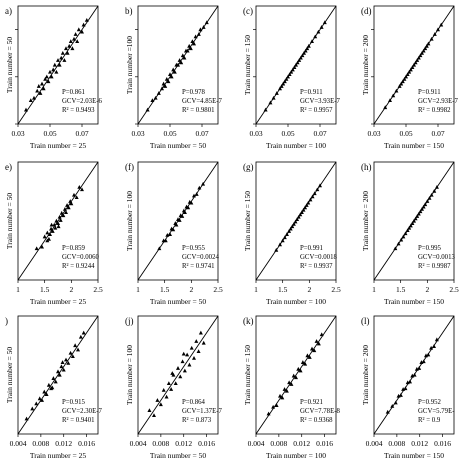 The height and width of the screenshot is (474, 474). I want to click on stat-text: R² = 0.9982, so click(434, 110).